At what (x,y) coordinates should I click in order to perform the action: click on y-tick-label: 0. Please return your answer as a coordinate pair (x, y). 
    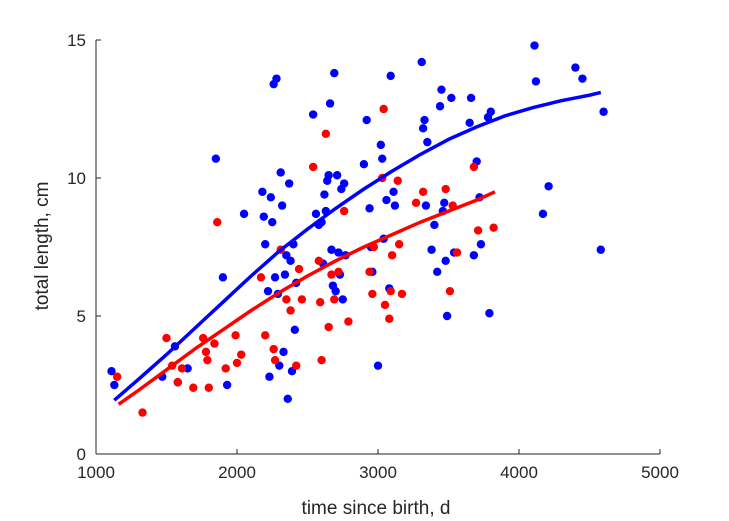
    Looking at the image, I should click on (81, 454).